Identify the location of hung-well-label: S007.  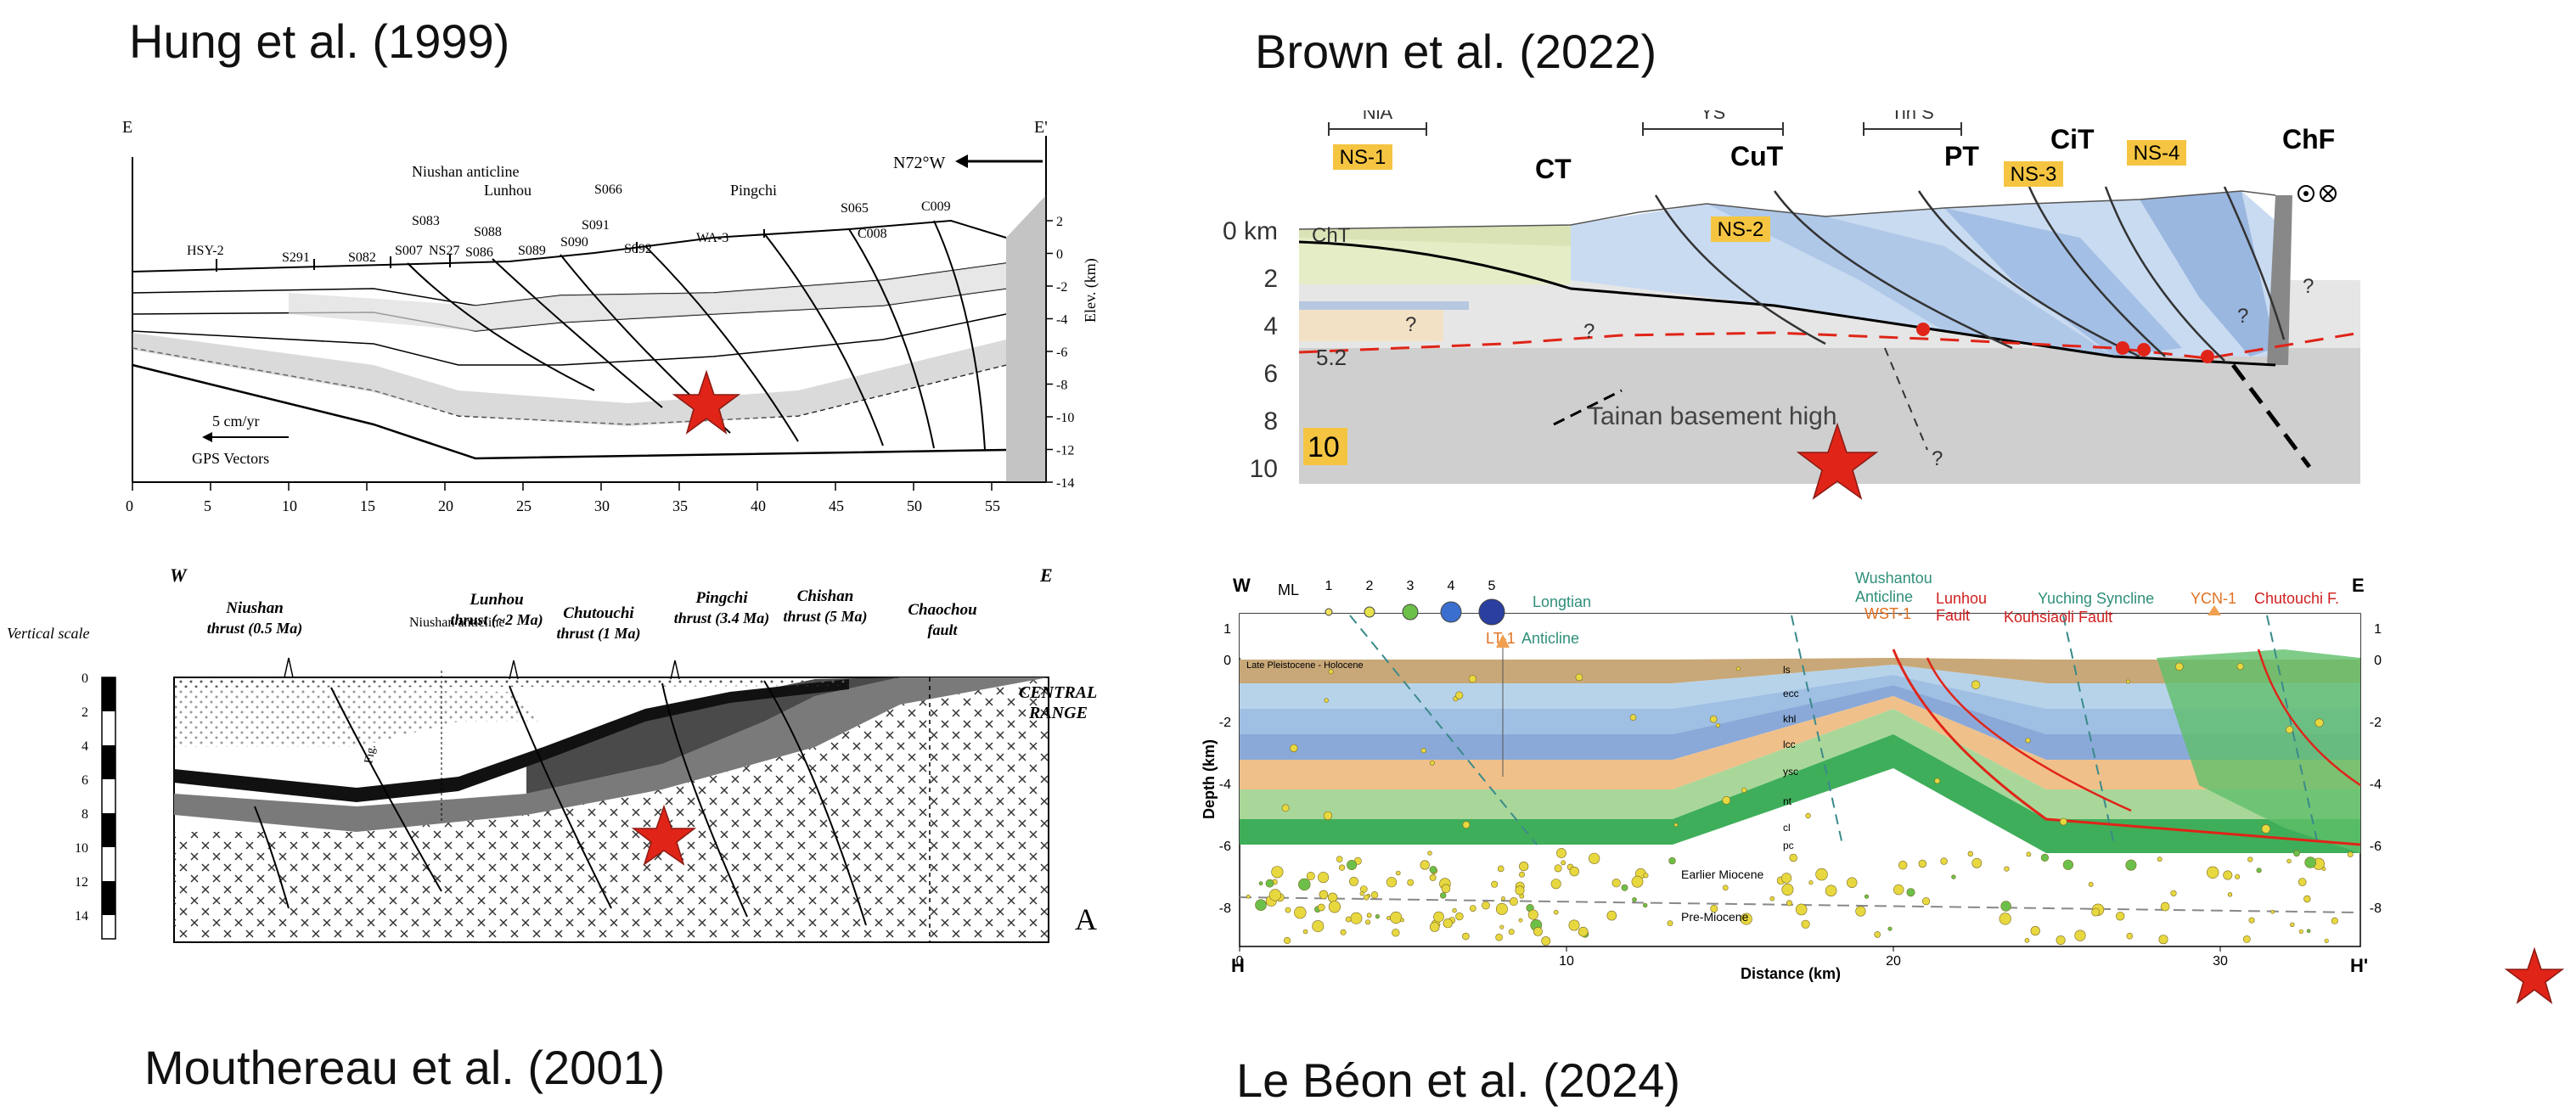
(409, 251).